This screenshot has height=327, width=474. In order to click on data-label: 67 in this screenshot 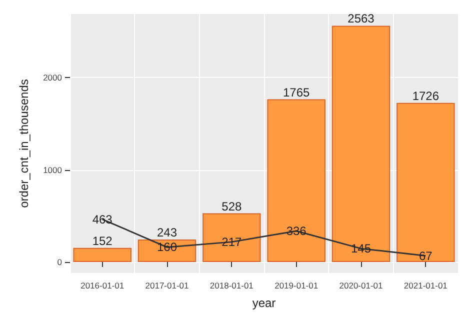, I will do `click(425, 255)`.